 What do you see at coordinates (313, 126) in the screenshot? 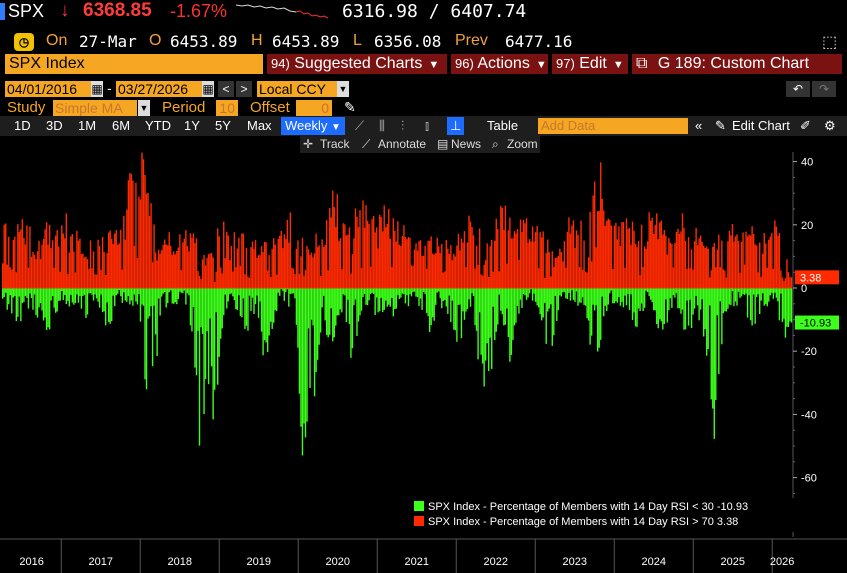
I see `frequency-select: Weekly ▼` at bounding box center [313, 126].